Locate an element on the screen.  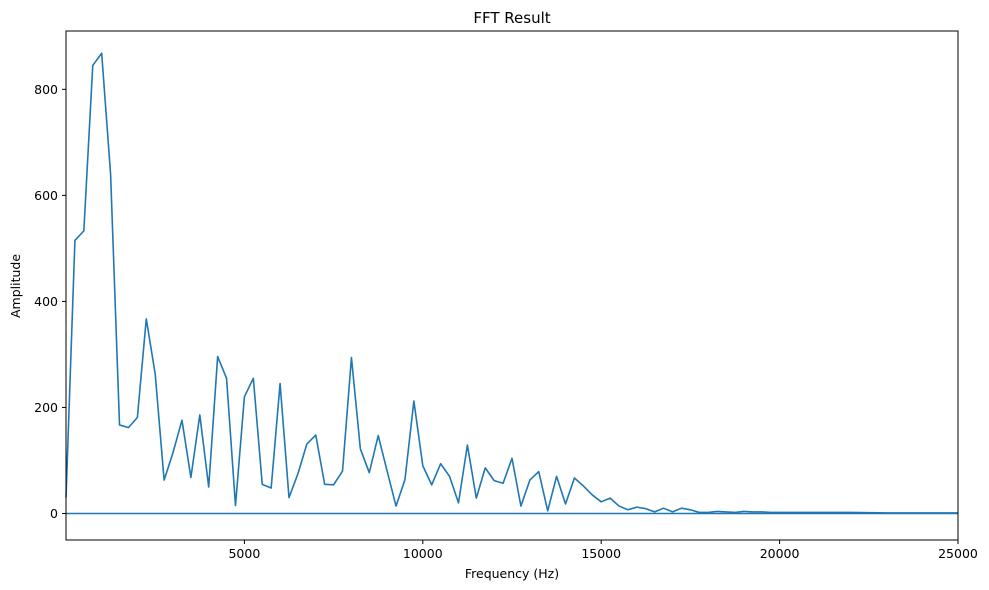
x-tick-label: 20000 is located at coordinates (780, 553).